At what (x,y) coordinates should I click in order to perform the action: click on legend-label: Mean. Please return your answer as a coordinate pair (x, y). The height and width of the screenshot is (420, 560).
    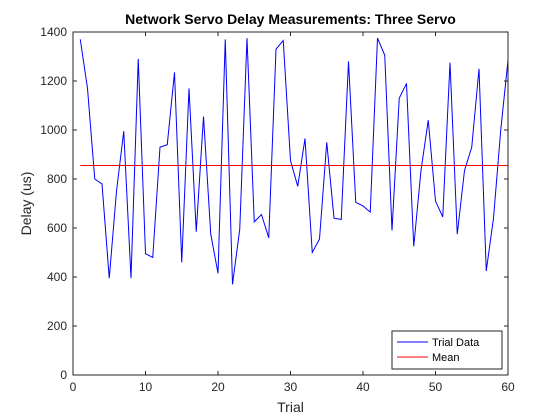
    Looking at the image, I should click on (446, 358).